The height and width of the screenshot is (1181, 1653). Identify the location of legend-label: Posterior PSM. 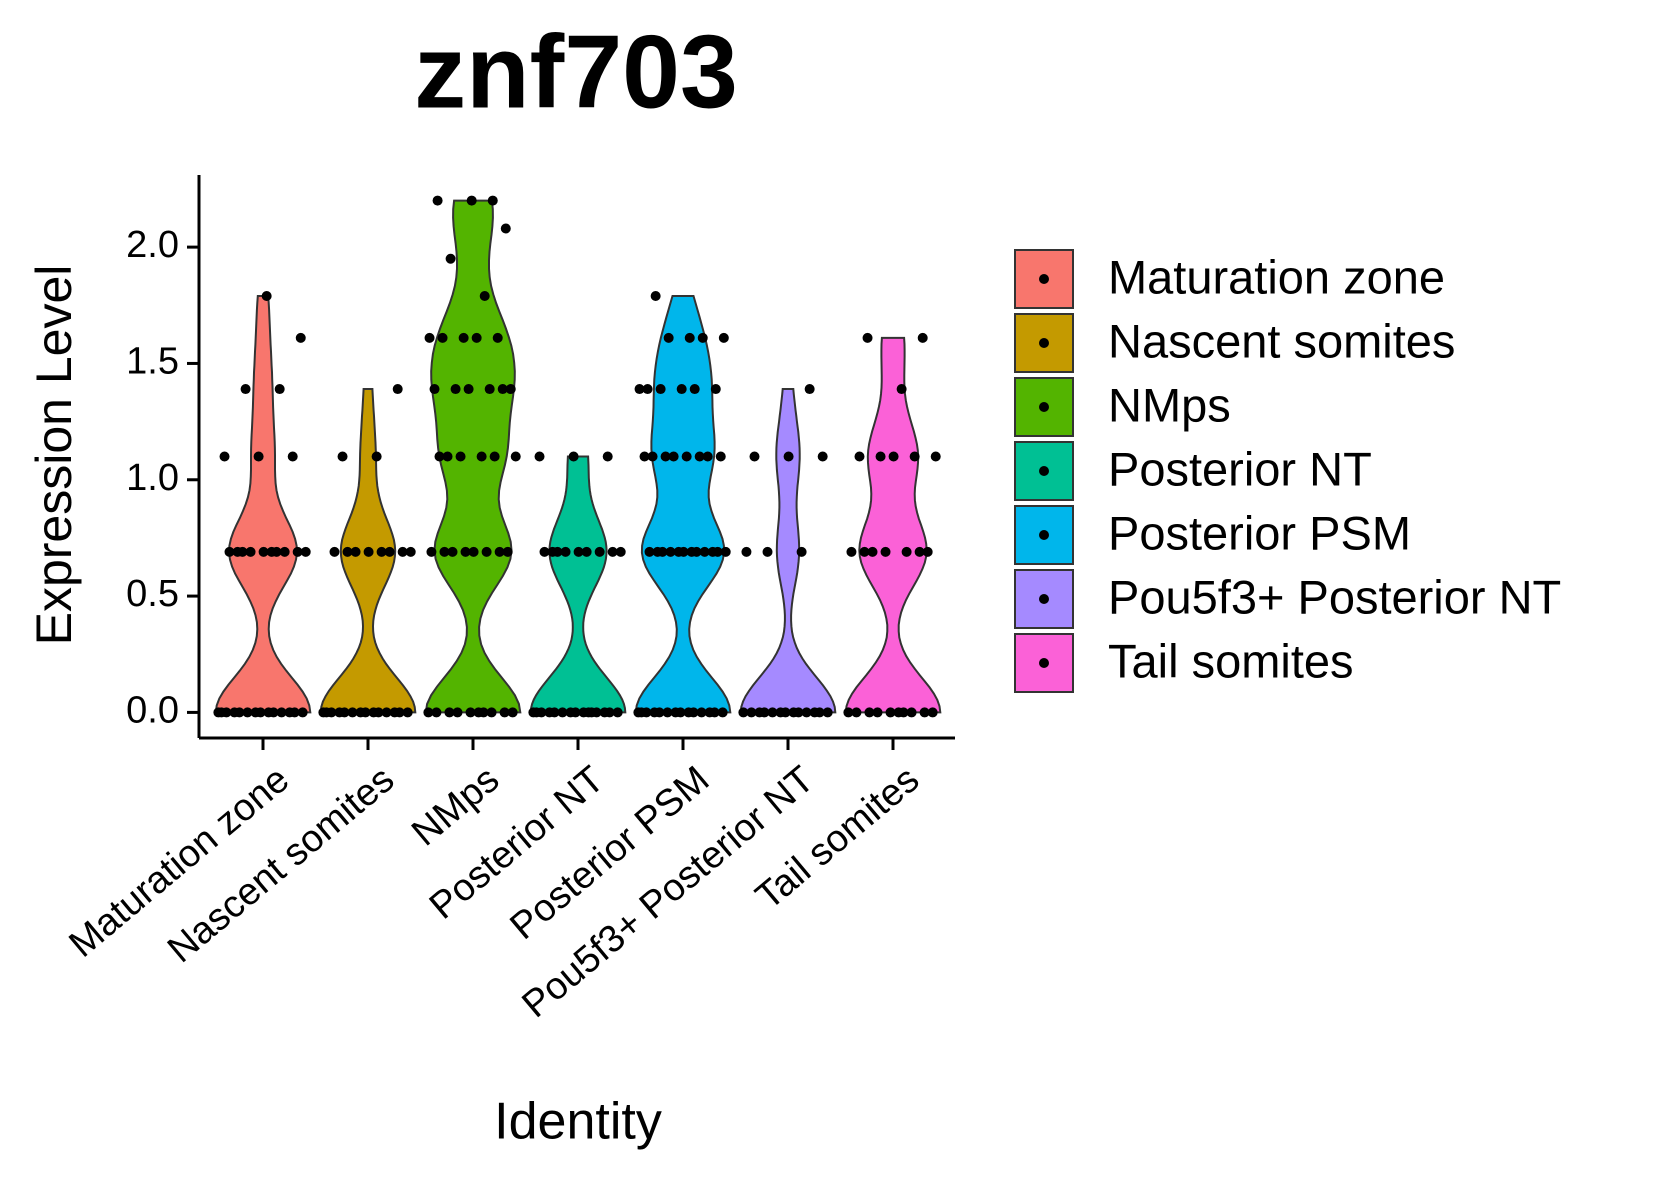
(1259, 532).